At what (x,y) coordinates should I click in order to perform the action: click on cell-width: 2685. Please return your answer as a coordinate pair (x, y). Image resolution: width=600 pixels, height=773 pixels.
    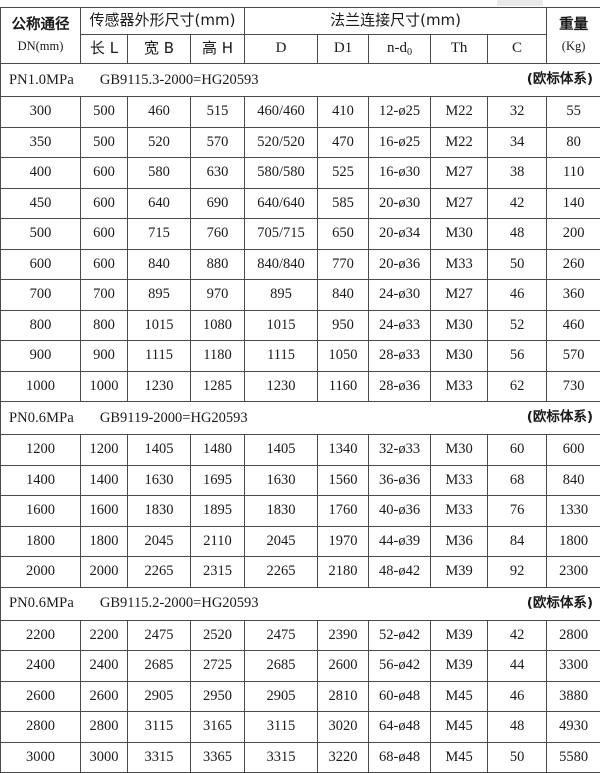
    Looking at the image, I should click on (159, 666).